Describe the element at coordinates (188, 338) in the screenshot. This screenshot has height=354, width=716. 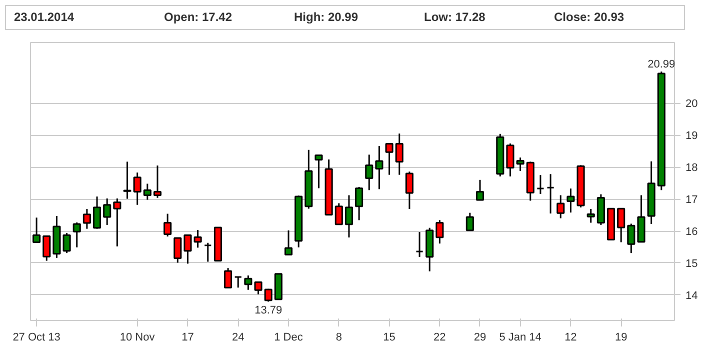
I see `x-tick-label: 17` at that location.